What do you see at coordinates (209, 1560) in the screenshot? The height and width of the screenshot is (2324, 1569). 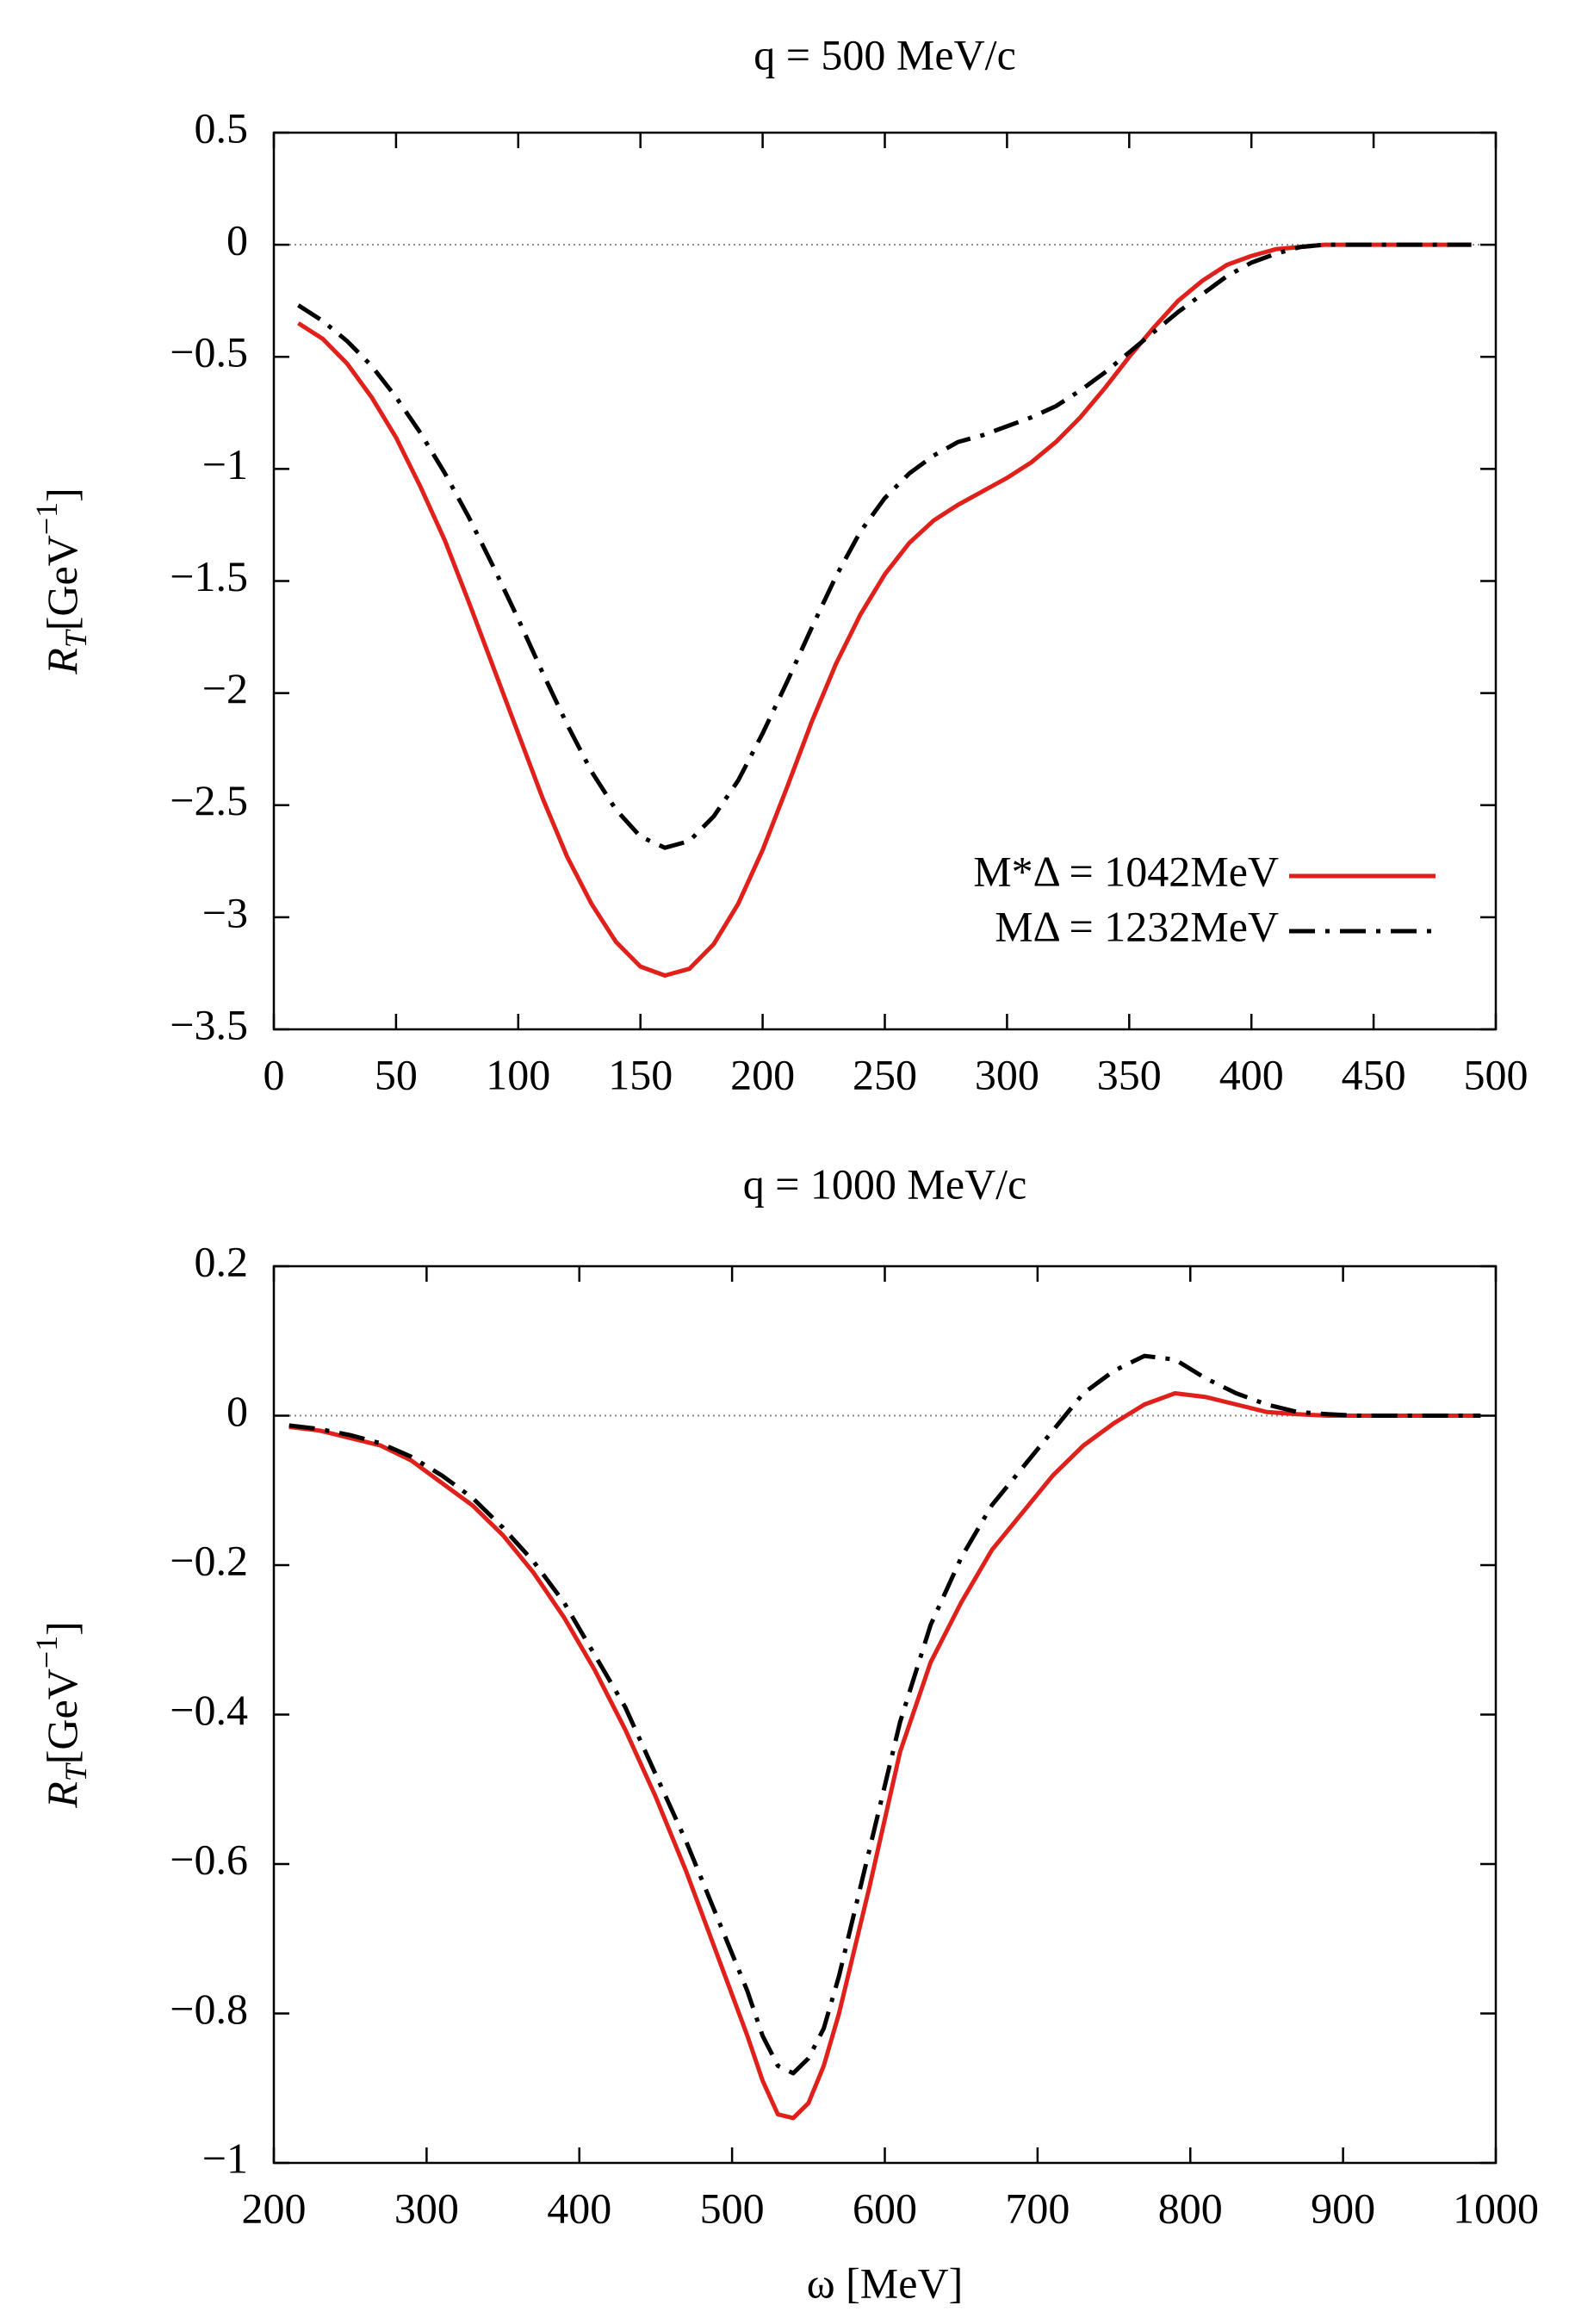 I see `y-tick-label: −0.2` at bounding box center [209, 1560].